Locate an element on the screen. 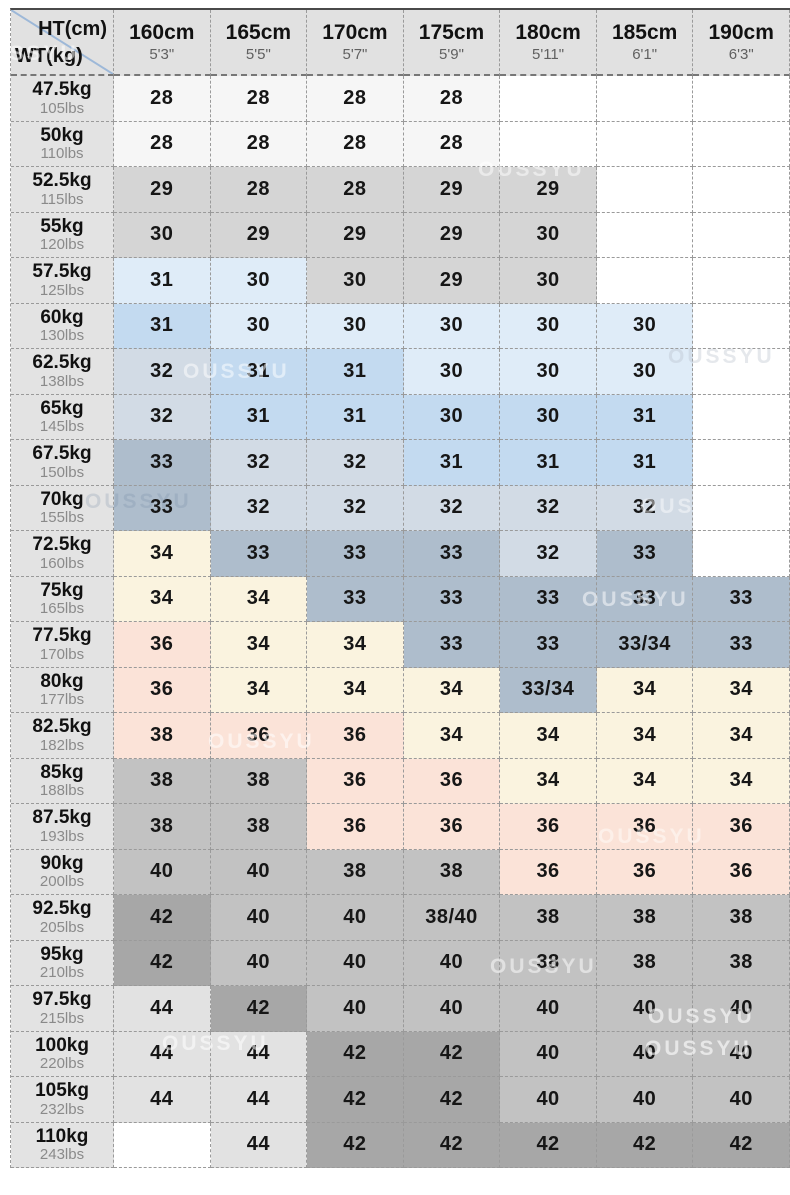 The height and width of the screenshot is (1195, 790). weight-label-cell: 50kg 110lbs is located at coordinates (62, 144).